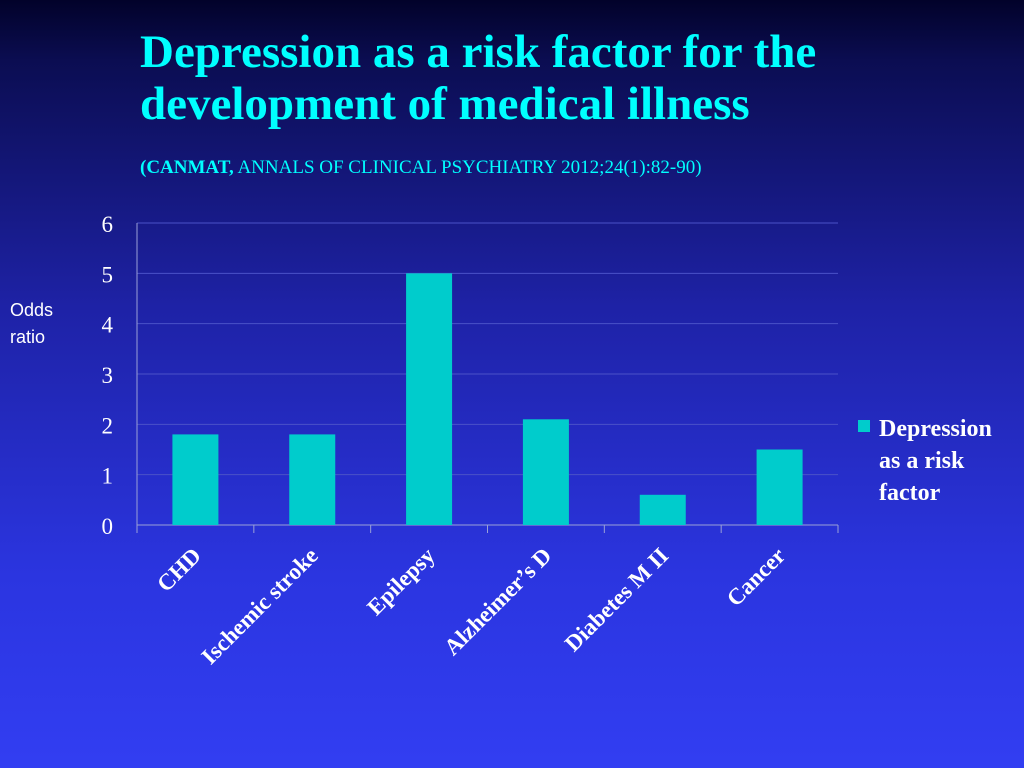  Describe the element at coordinates (108, 274) in the screenshot. I see `y-tick-label: 5` at that location.